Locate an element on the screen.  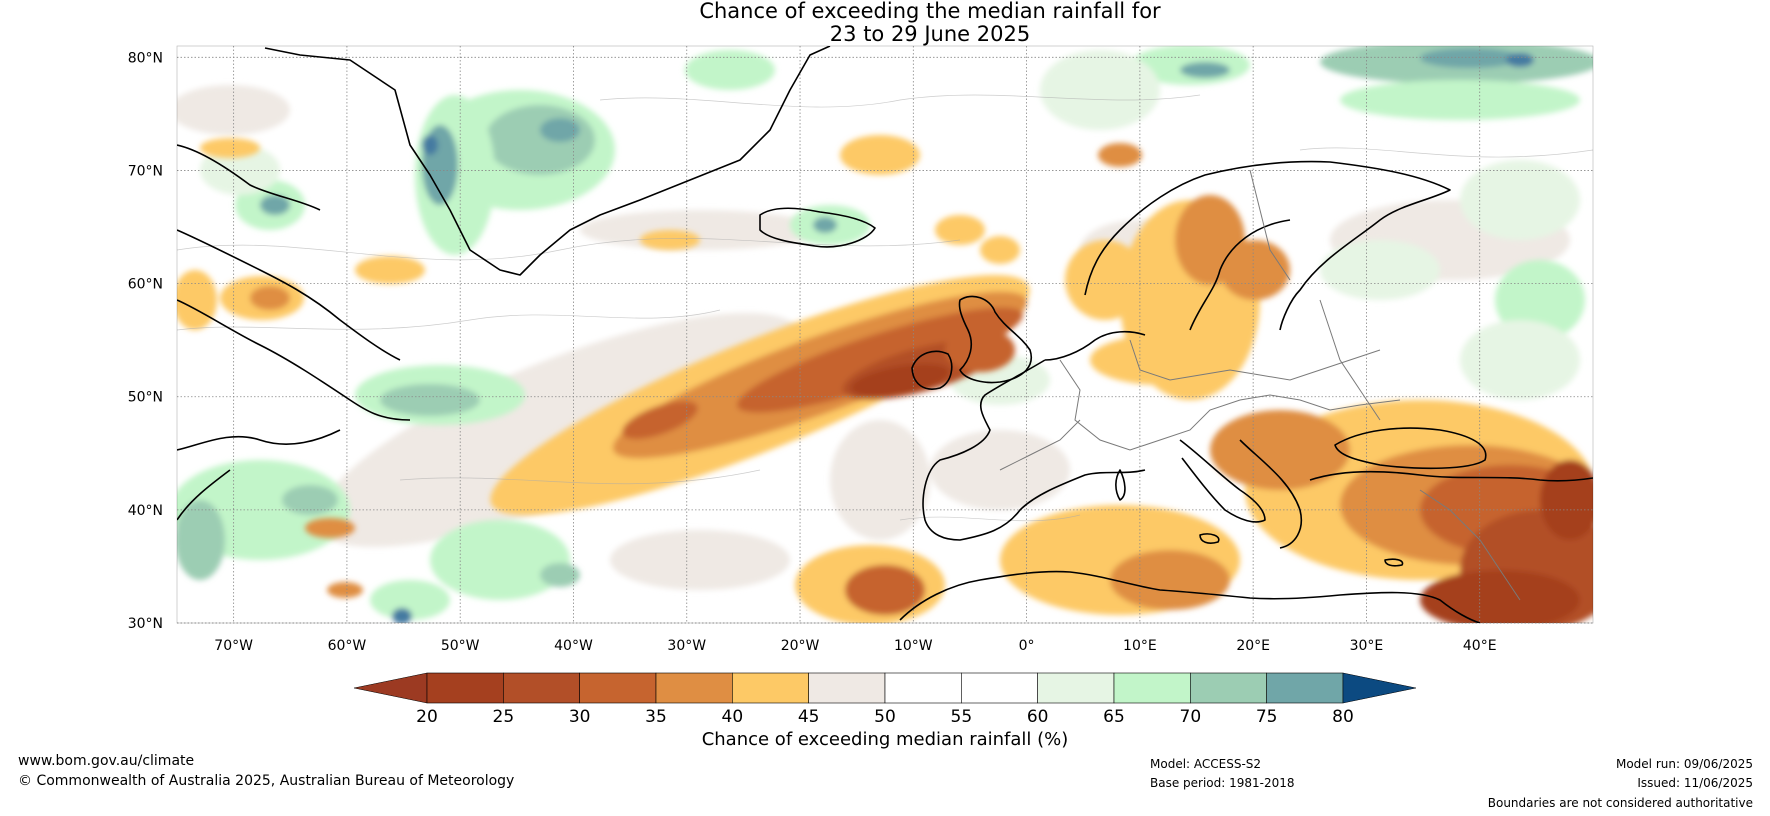
lat-label: 80°N is located at coordinates (145, 58).